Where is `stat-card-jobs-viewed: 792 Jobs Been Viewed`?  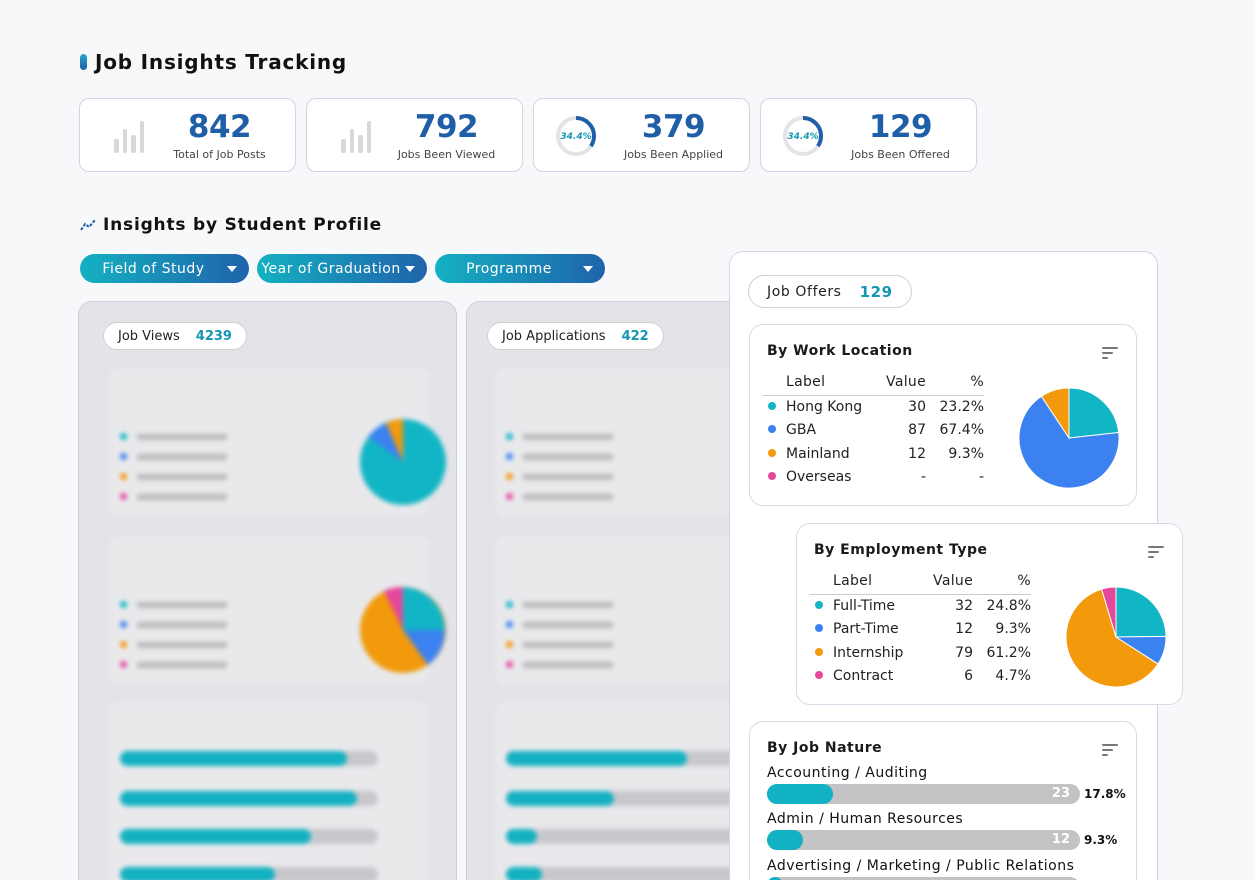 stat-card-jobs-viewed: 792 Jobs Been Viewed is located at coordinates (414, 135).